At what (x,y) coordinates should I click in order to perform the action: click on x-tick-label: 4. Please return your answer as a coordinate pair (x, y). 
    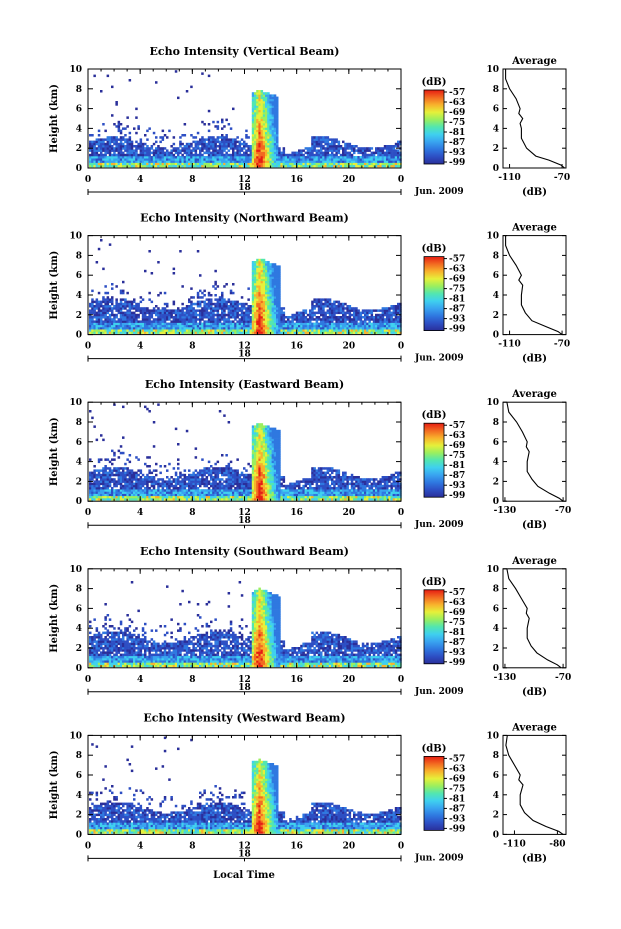
    Looking at the image, I should click on (140, 180).